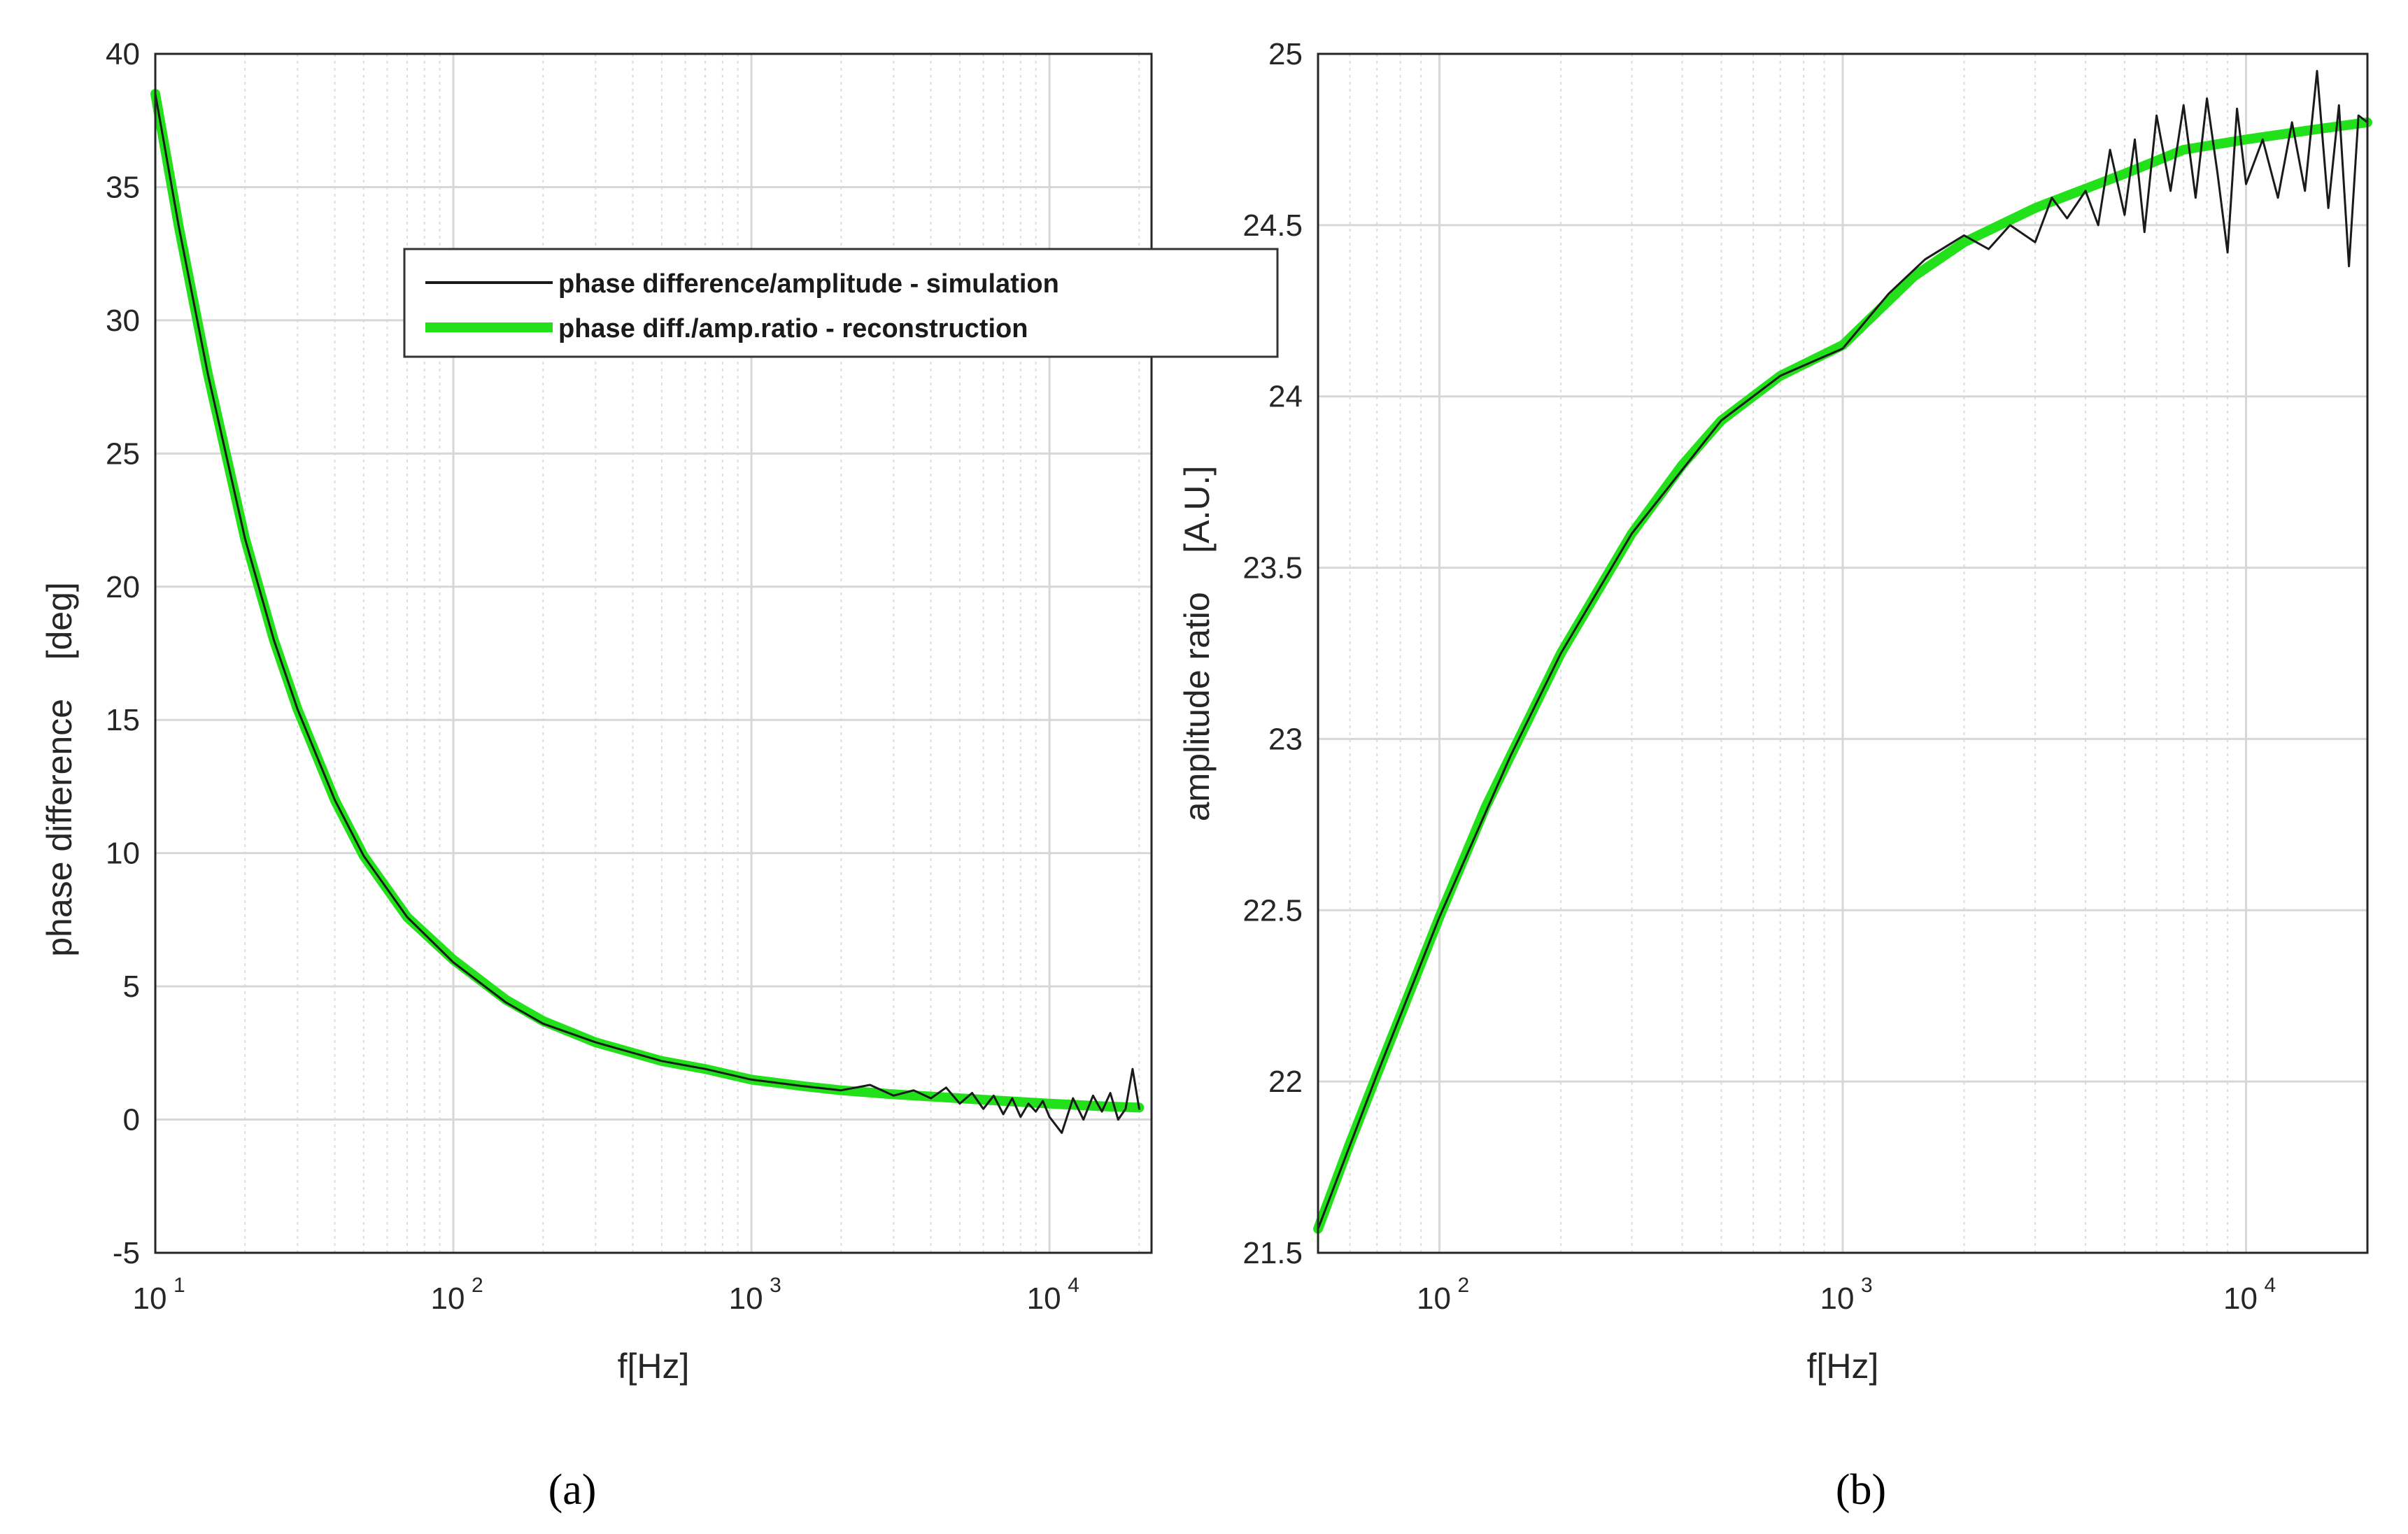 The height and width of the screenshot is (1534, 2408). Describe the element at coordinates (1273, 225) in the screenshot. I see `y-tick-label: 24.5` at that location.